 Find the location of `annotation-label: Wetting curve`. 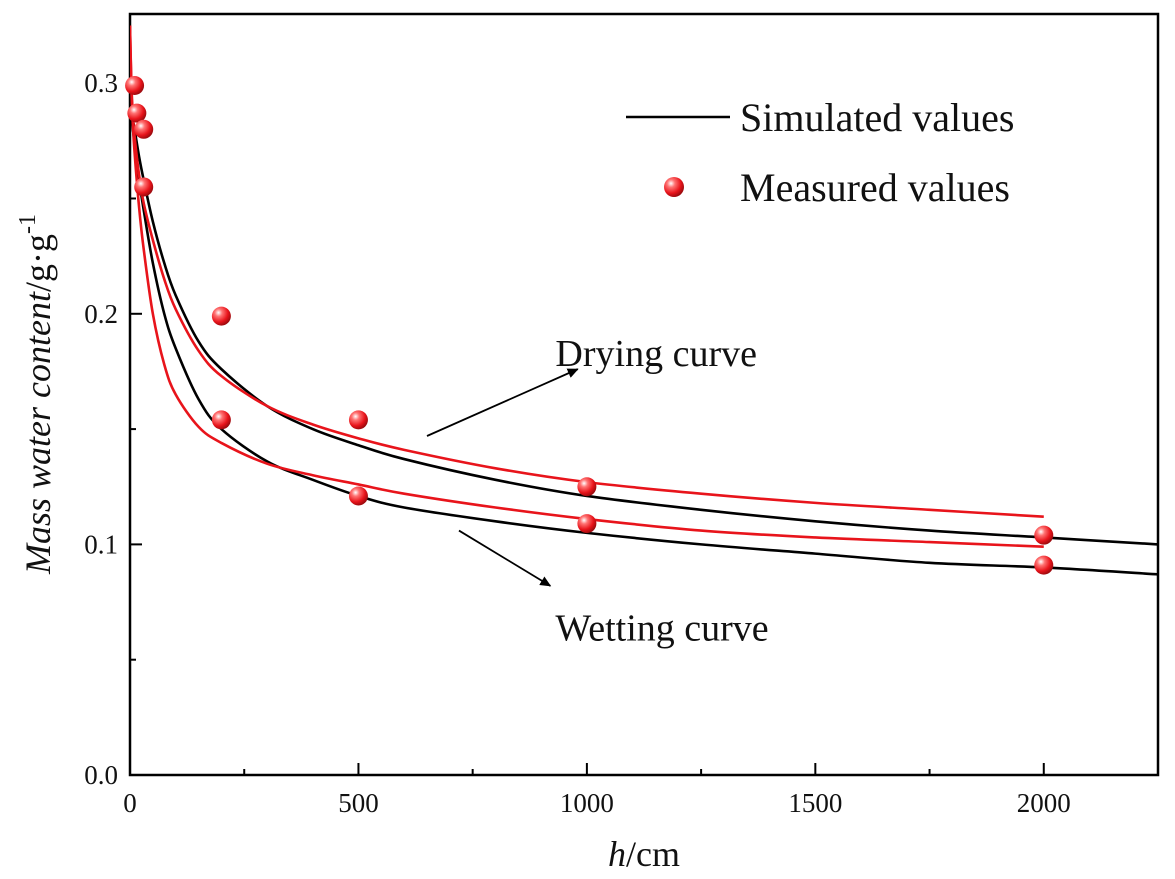

annotation-label: Wetting curve is located at coordinates (661, 628).